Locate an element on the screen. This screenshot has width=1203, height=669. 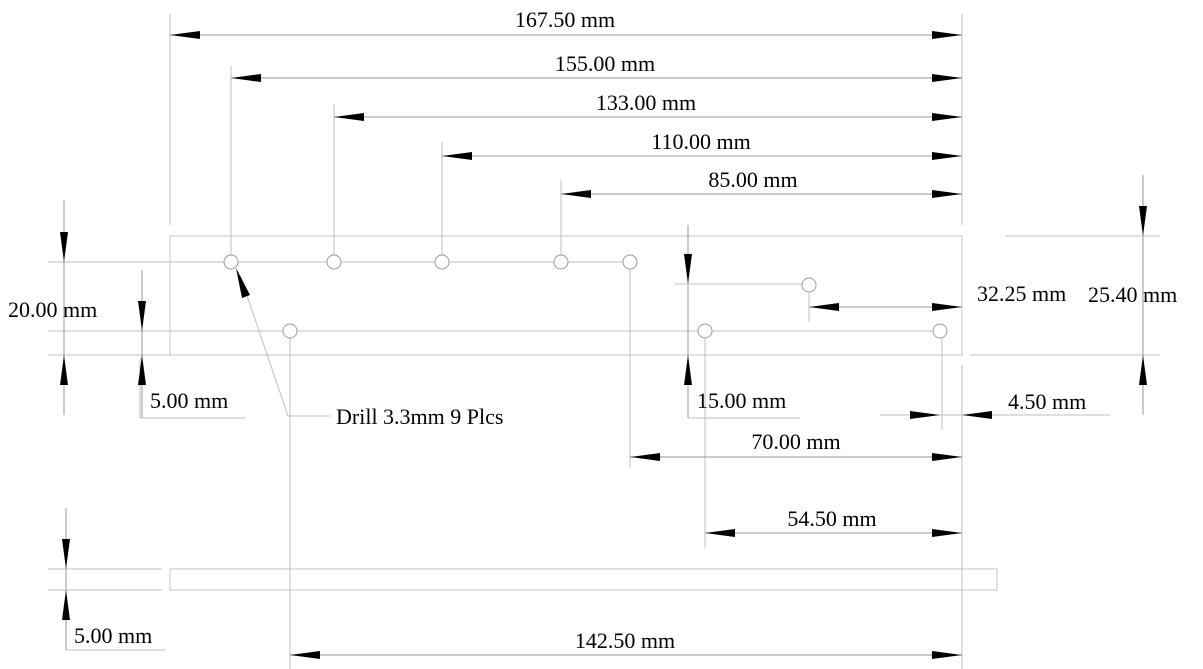
dim-label: 133.00 mm is located at coordinates (646, 102).